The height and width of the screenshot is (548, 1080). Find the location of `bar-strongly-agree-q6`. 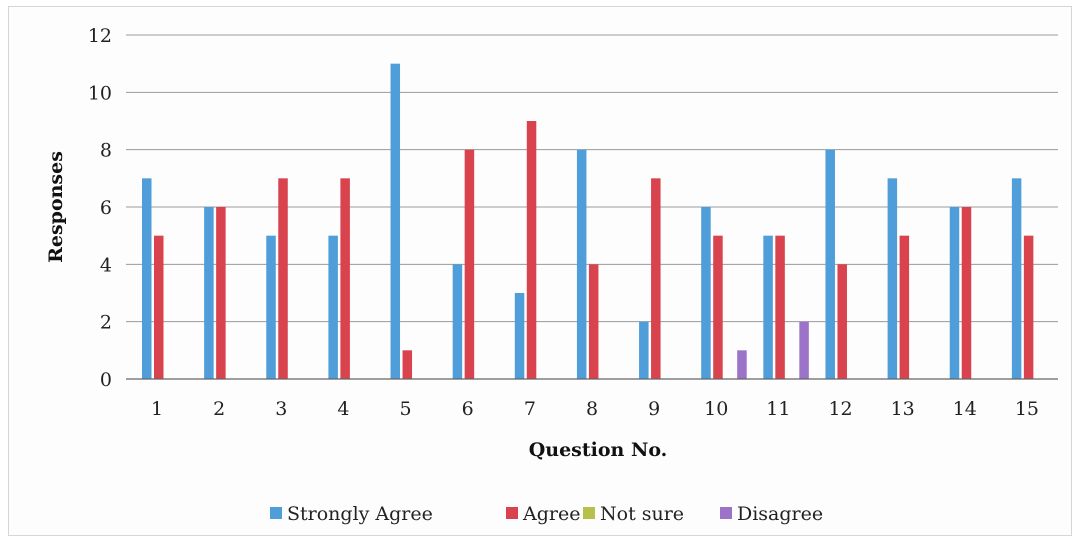

bar-strongly-agree-q6 is located at coordinates (457, 321).